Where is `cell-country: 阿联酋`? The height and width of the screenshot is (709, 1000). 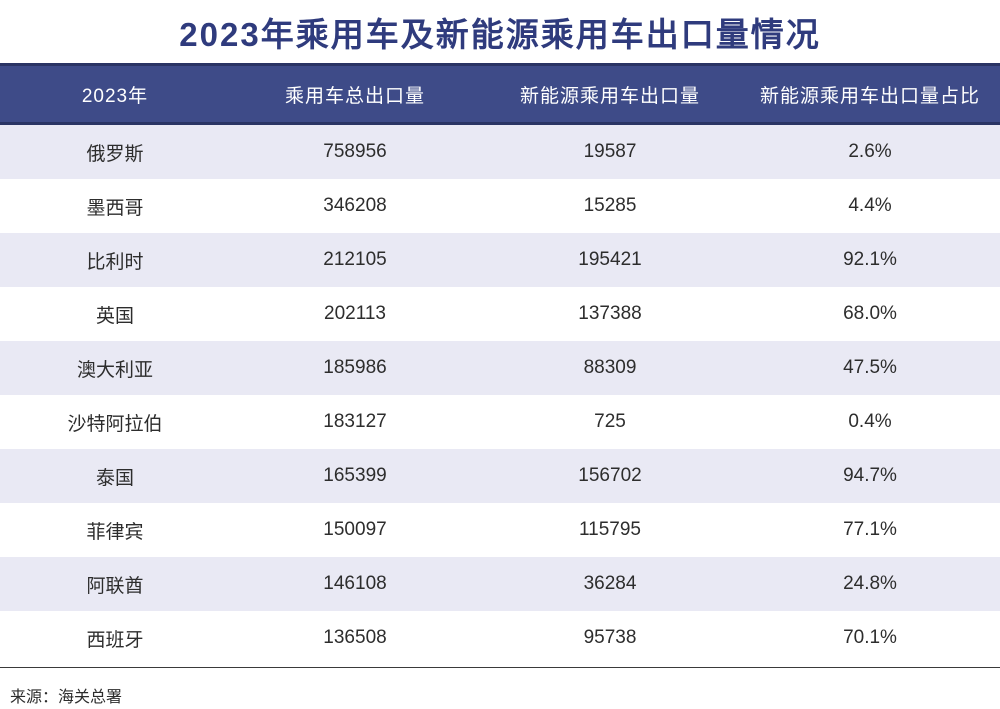 cell-country: 阿联酋 is located at coordinates (115, 586).